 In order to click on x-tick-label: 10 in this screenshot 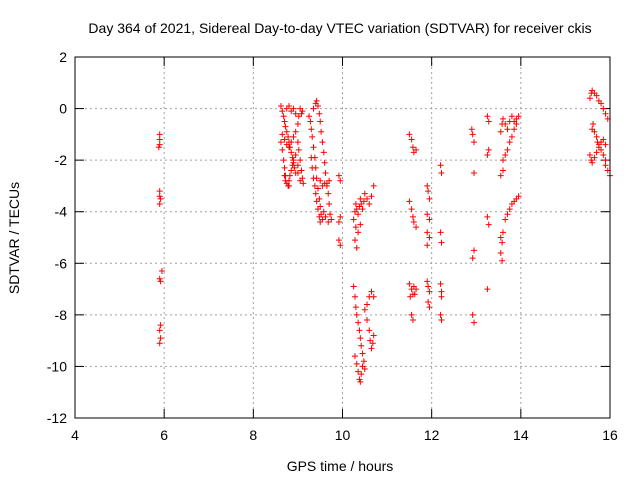, I will do `click(343, 435)`.